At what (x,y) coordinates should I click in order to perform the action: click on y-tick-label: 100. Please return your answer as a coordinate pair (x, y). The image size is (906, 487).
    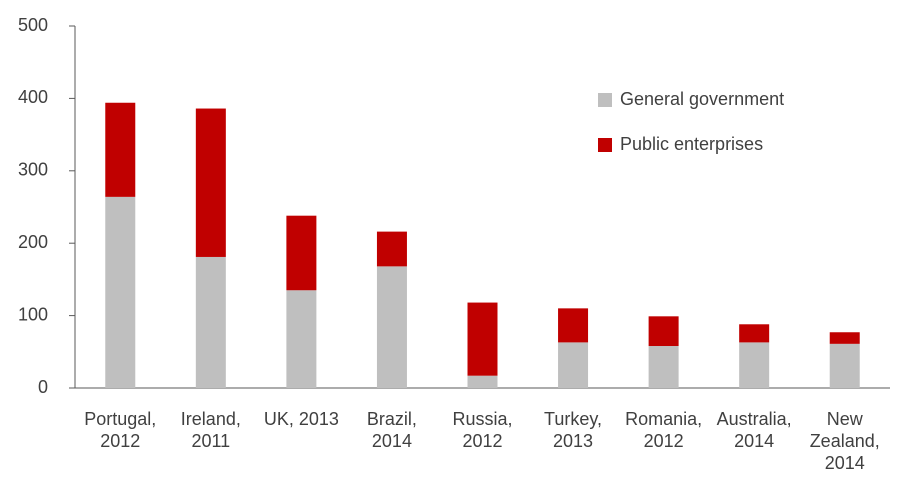
    Looking at the image, I should click on (33, 314).